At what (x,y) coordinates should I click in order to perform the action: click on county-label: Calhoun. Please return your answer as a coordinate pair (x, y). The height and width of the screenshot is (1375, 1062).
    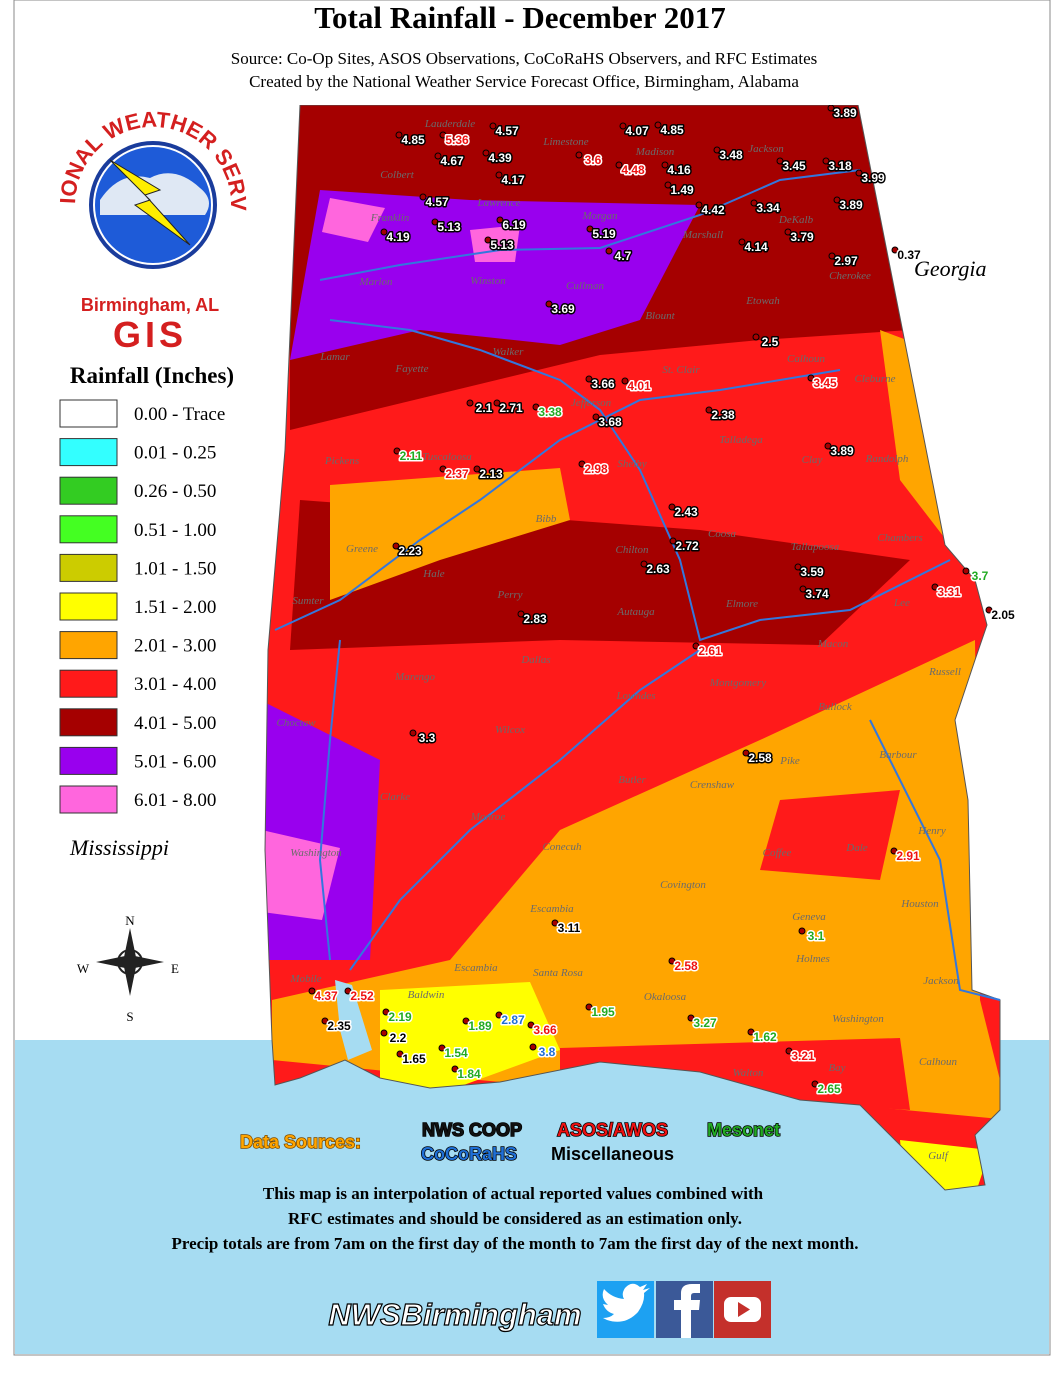
    Looking at the image, I should click on (806, 359).